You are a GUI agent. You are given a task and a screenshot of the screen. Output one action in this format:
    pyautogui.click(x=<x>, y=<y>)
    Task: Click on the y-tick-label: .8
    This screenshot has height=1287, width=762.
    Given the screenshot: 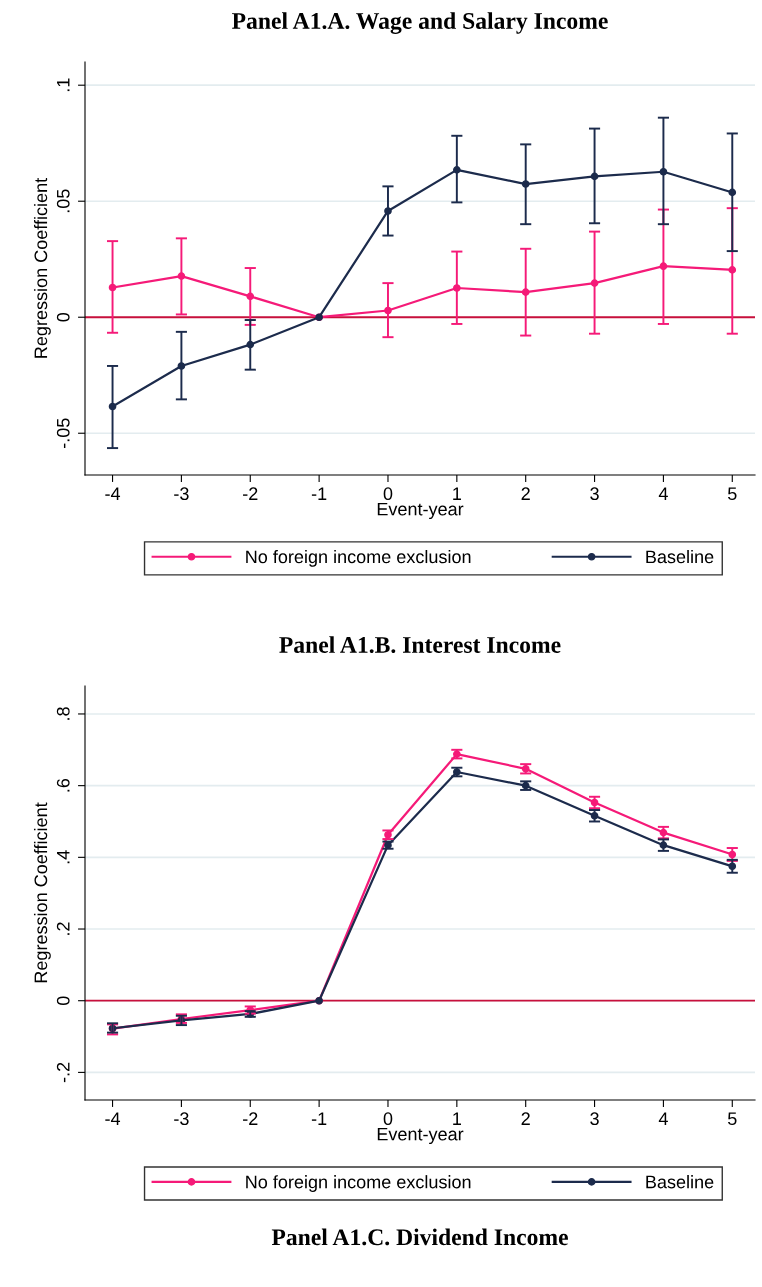 What is the action you would take?
    pyautogui.click(x=63, y=713)
    